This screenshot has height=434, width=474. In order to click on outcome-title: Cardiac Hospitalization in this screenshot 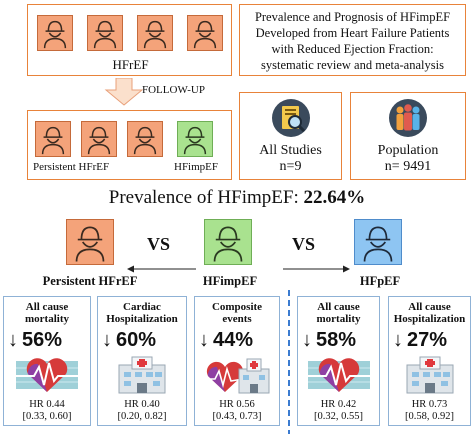, I will do `click(142, 313)`.